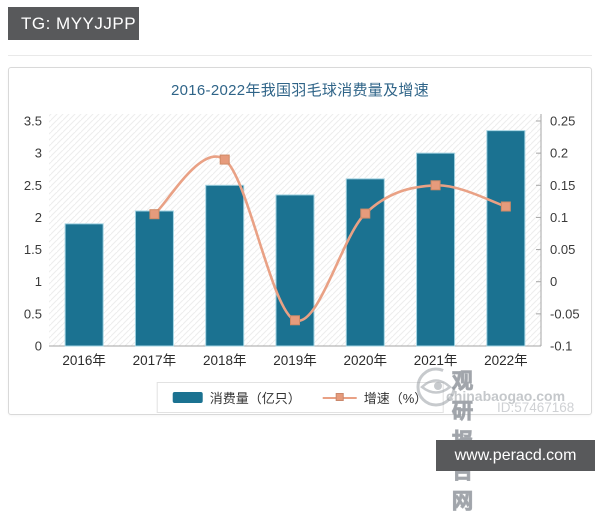  Describe the element at coordinates (559, 153) in the screenshot. I see `right-axis-tick-label: 0.2` at that location.